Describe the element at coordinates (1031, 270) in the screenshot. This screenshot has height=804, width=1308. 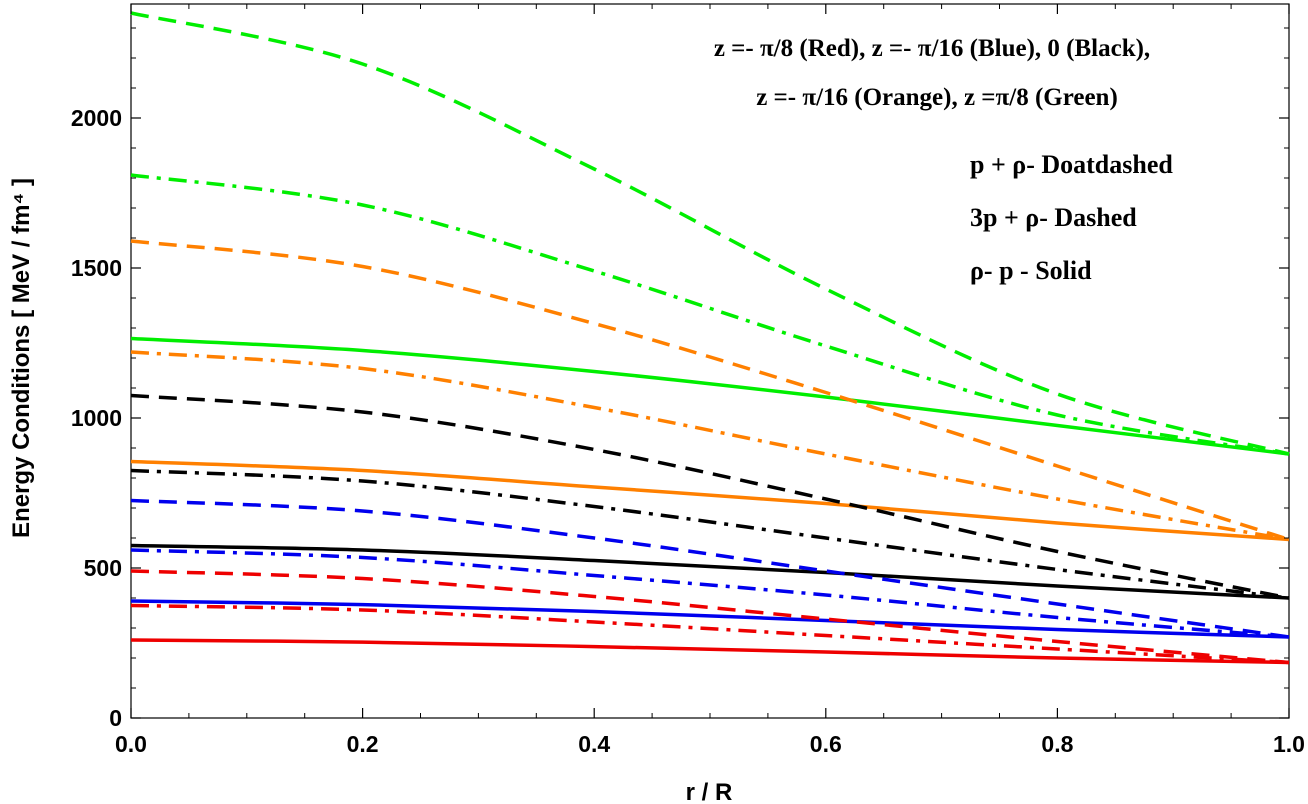
I see `annotation-solid: ρ- p - Solid` at that location.